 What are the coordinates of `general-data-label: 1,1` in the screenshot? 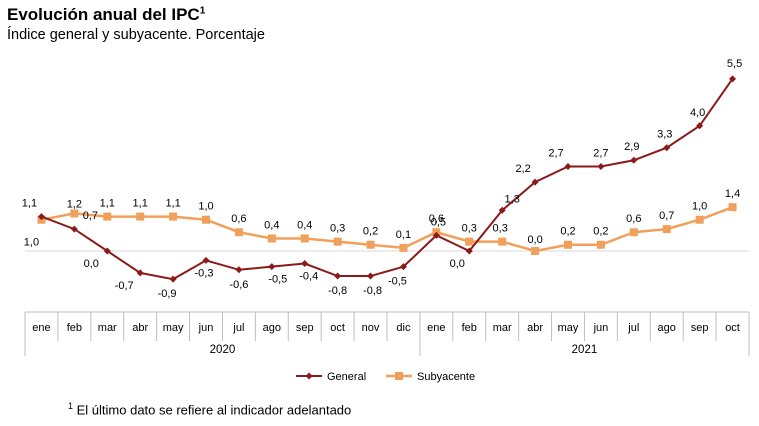 It's located at (29, 204).